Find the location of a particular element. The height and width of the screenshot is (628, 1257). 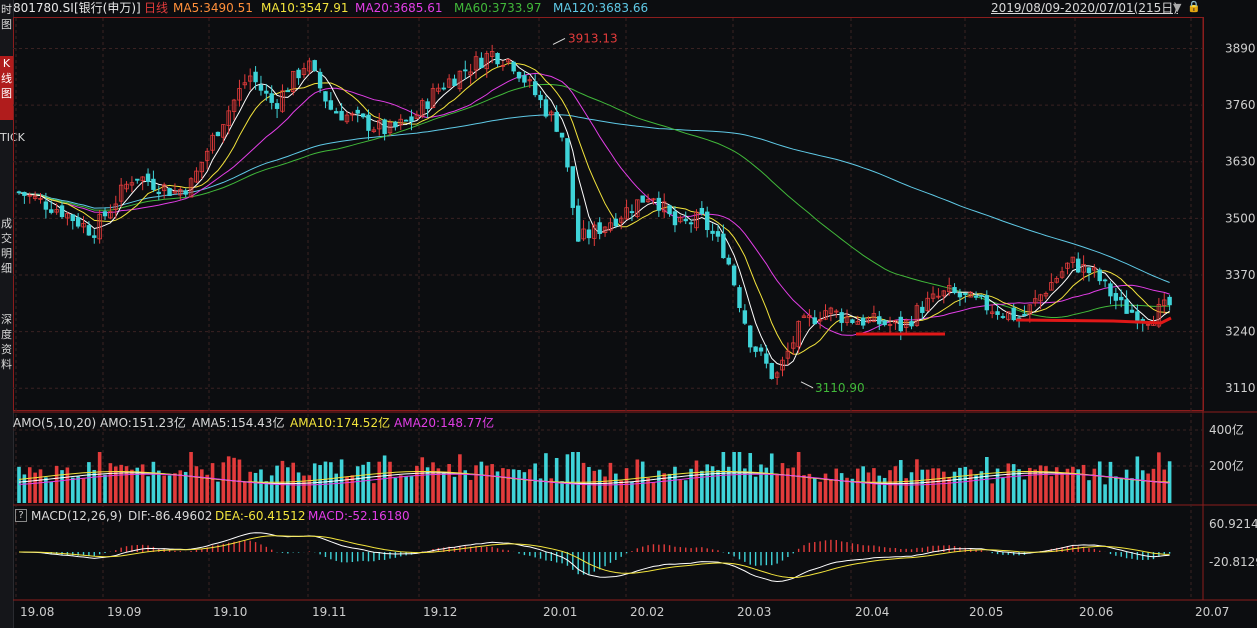

sidebar-item-trade-detail: 成交明细 is located at coordinates (6, 246).